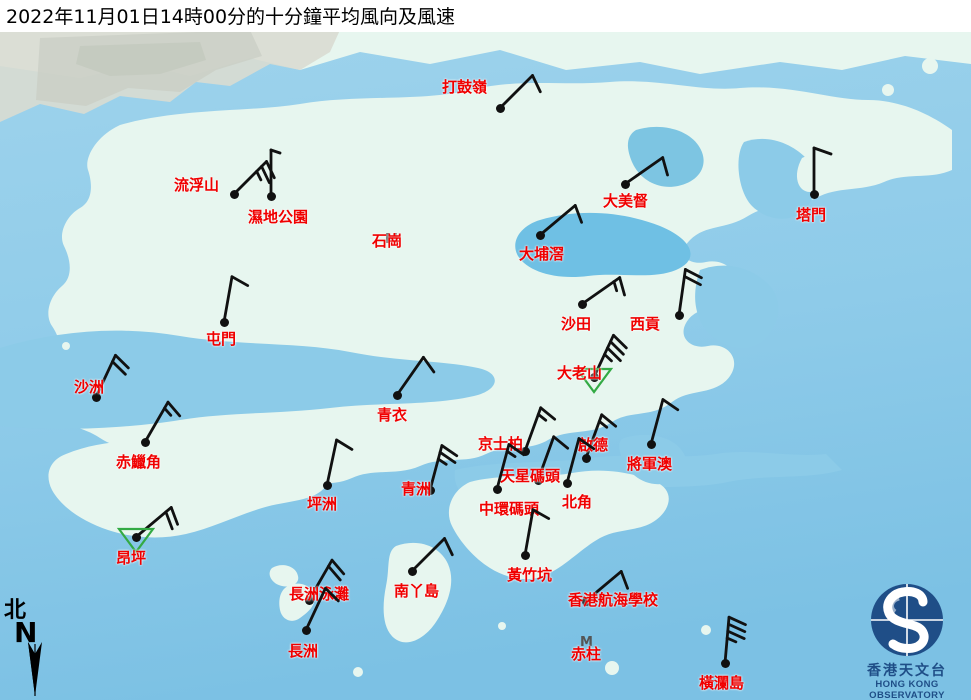  What do you see at coordinates (650, 464) in the screenshot?
I see `station-name-label: 將軍澳` at bounding box center [650, 464].